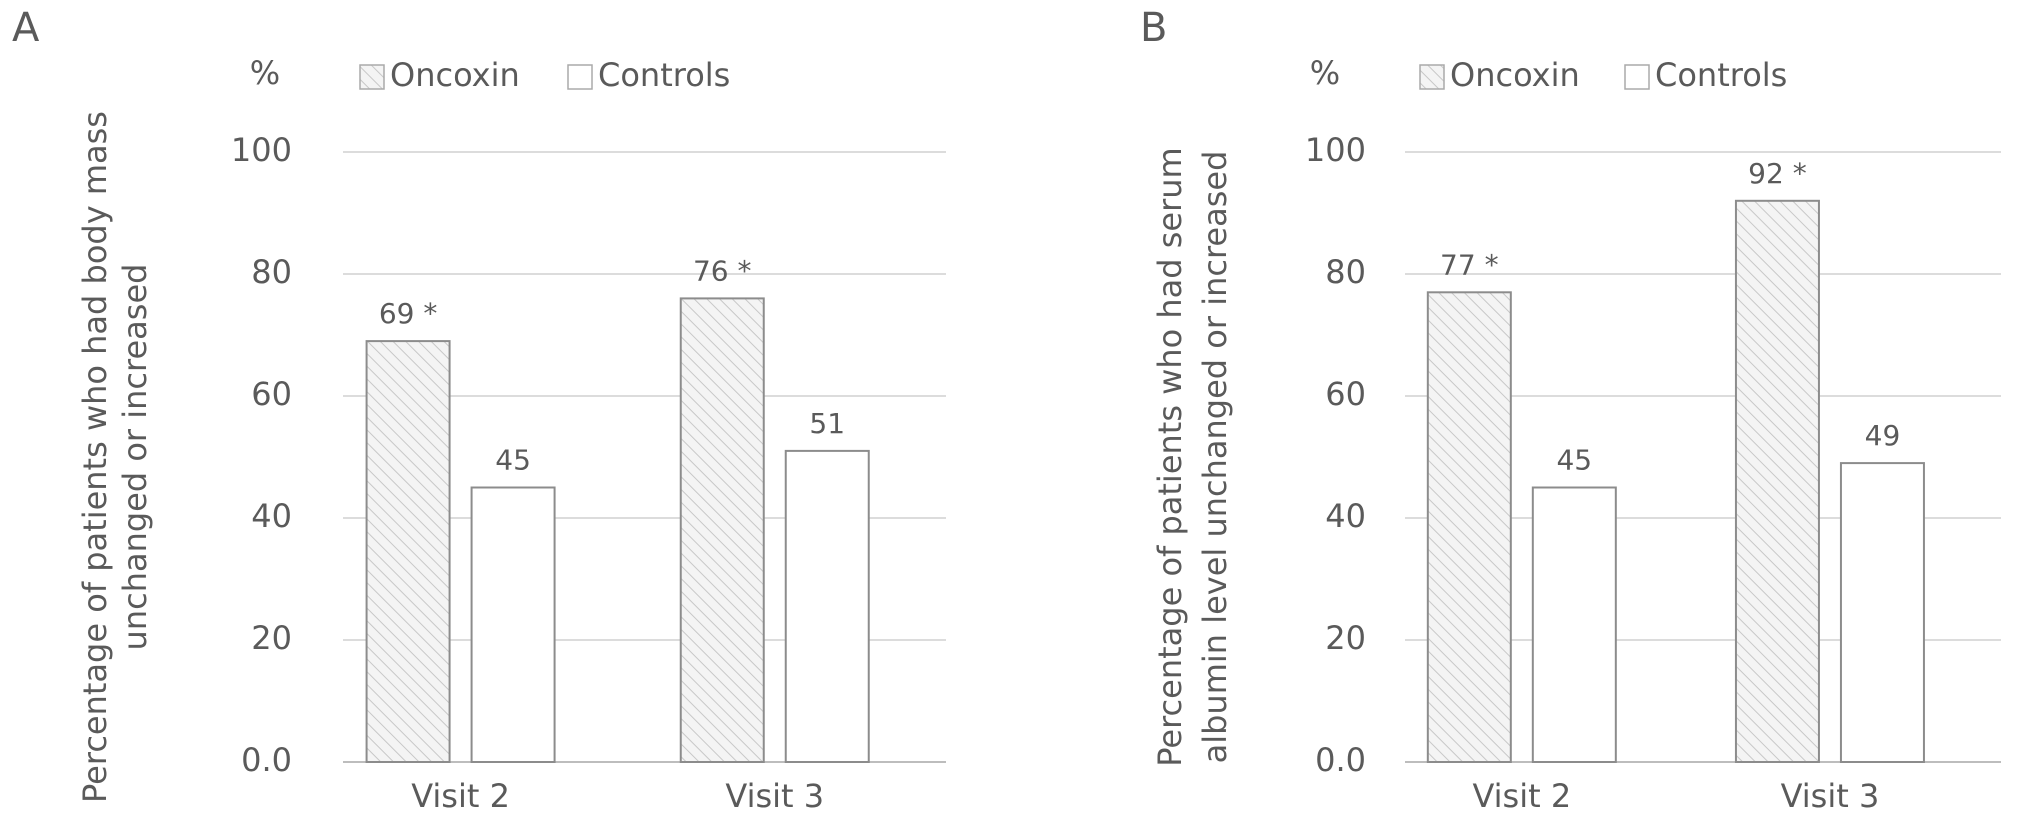 The image size is (2031, 822). What do you see at coordinates (1170, 456) in the screenshot?
I see `y-axis-label: Percentage of patients who had serum` at bounding box center [1170, 456].